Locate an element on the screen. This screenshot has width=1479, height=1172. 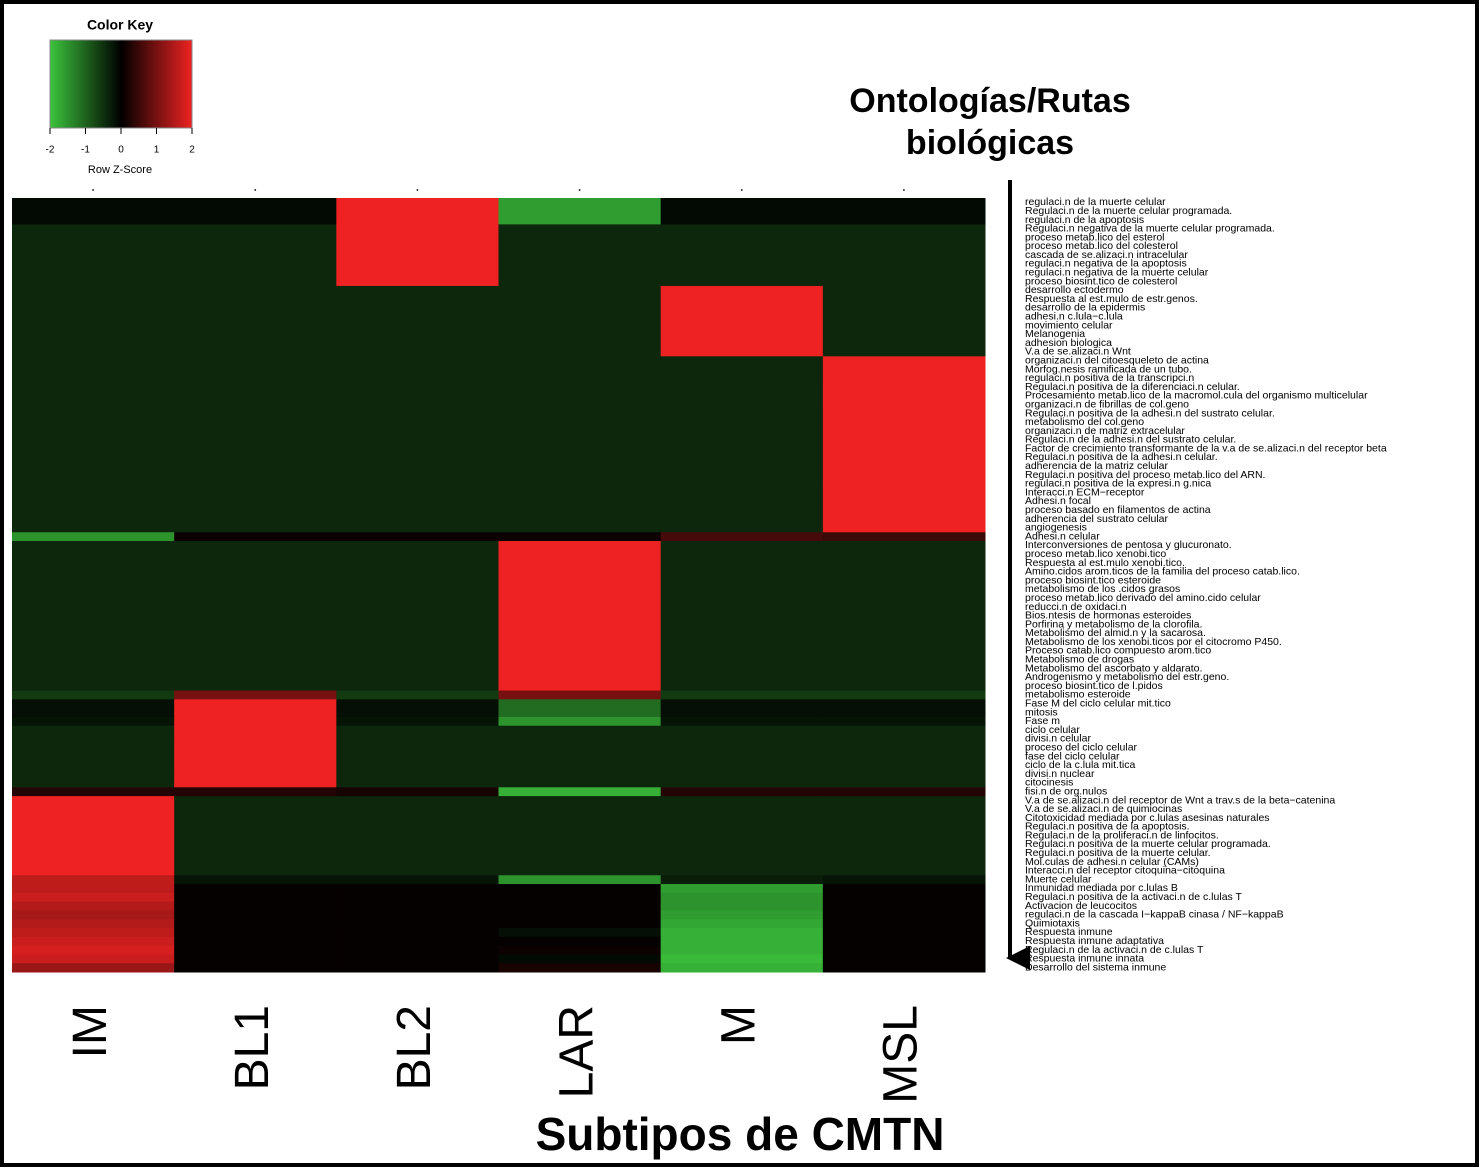
legend-tick-label: 2 is located at coordinates (192, 150).